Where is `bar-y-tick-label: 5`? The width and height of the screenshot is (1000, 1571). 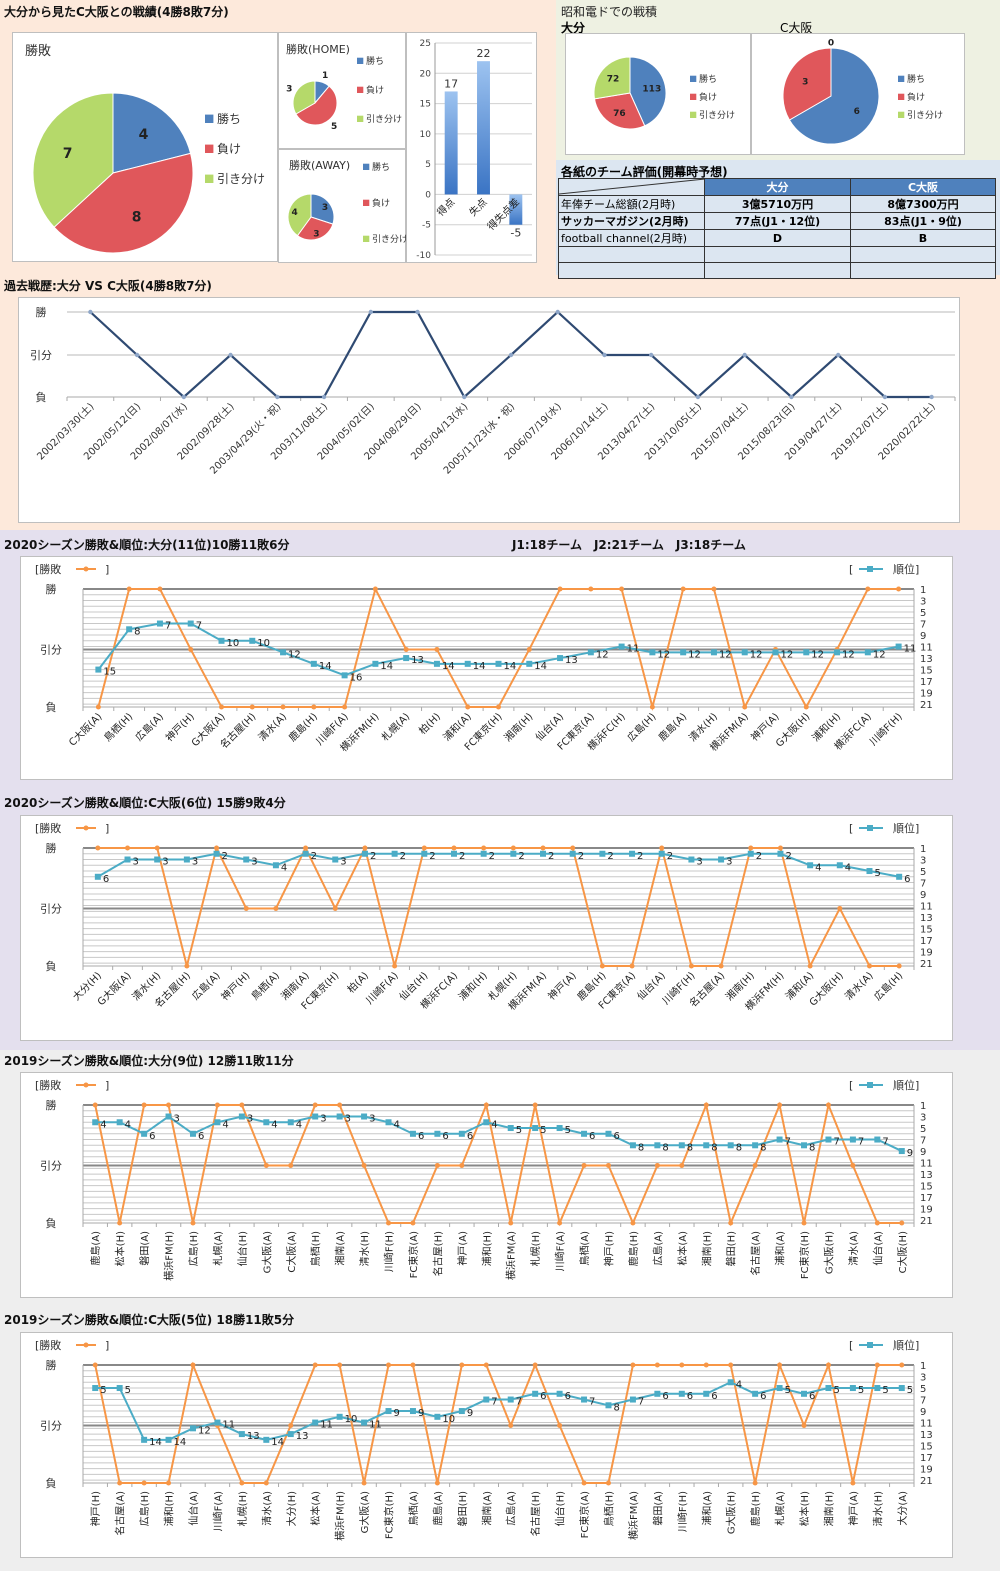 bar-y-tick-label: 5 is located at coordinates (428, 165).